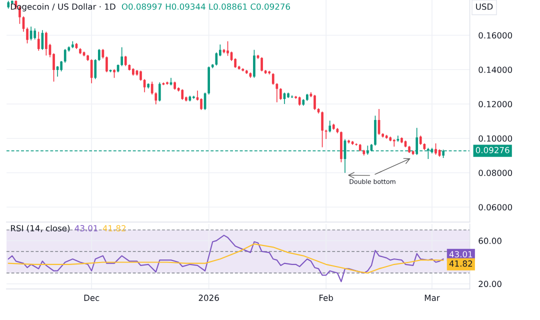 The image size is (540, 320). I want to click on y-tick-label: 0.12000, so click(495, 104).